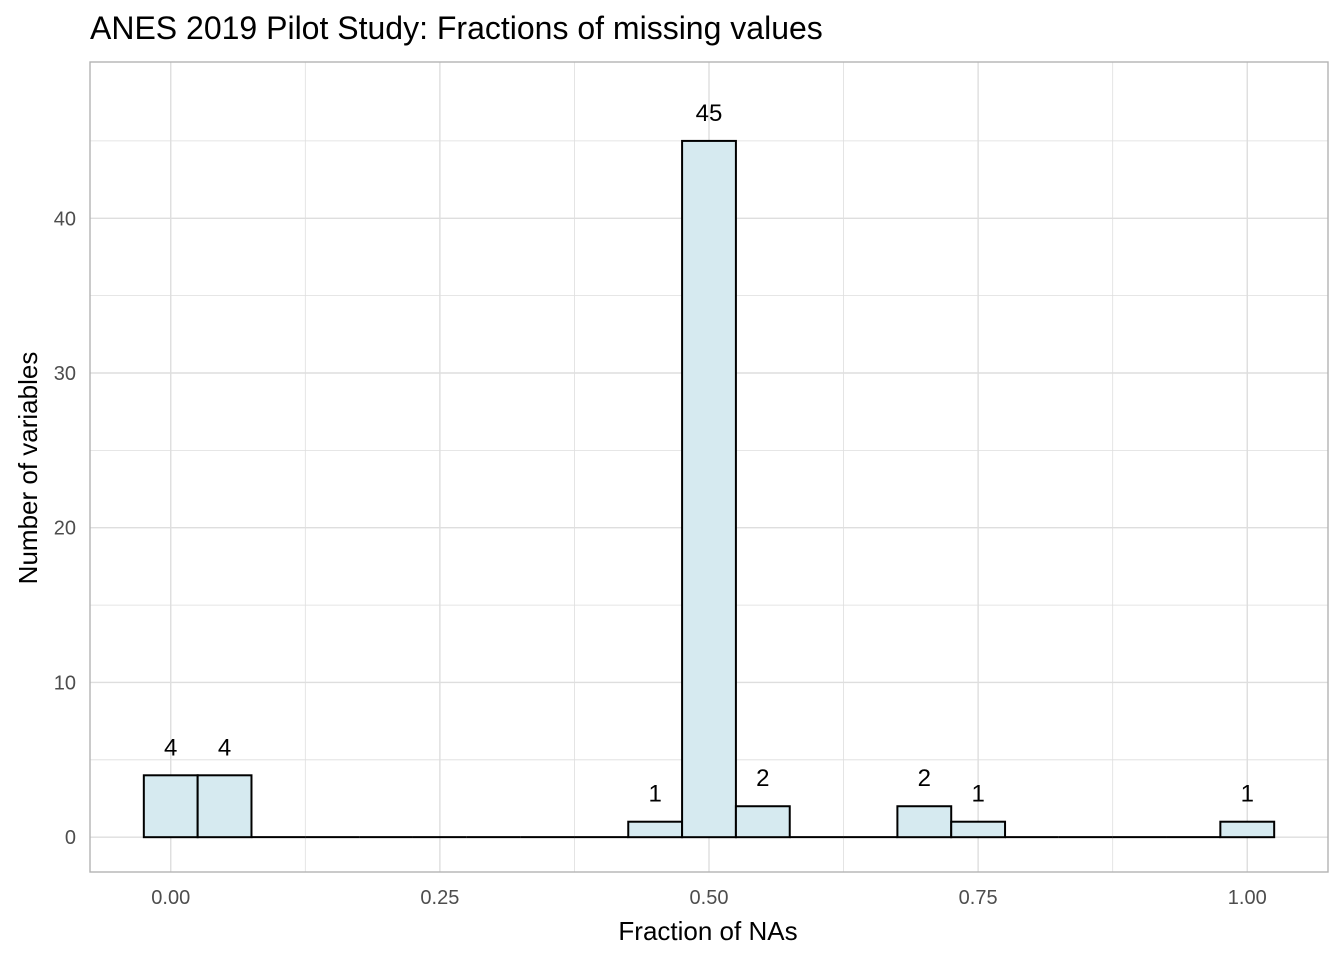  Describe the element at coordinates (709, 898) in the screenshot. I see `x-tick-label: 0.50` at that location.